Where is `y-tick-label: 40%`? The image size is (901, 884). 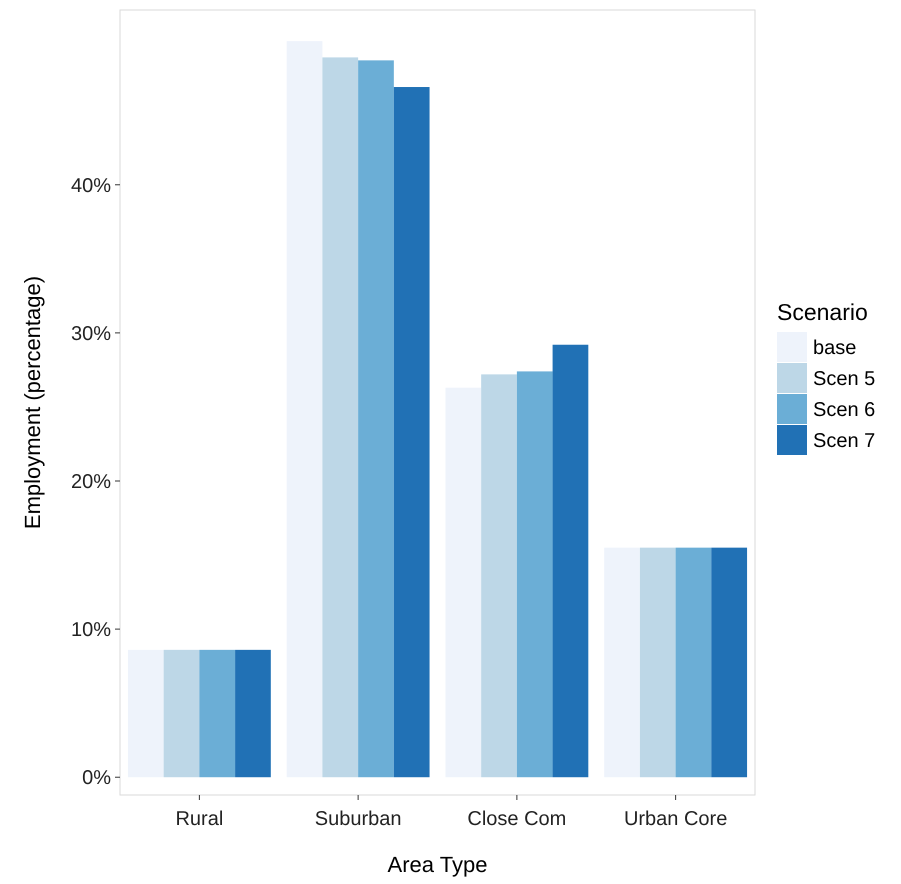
y-tick-label: 40% is located at coordinates (91, 185).